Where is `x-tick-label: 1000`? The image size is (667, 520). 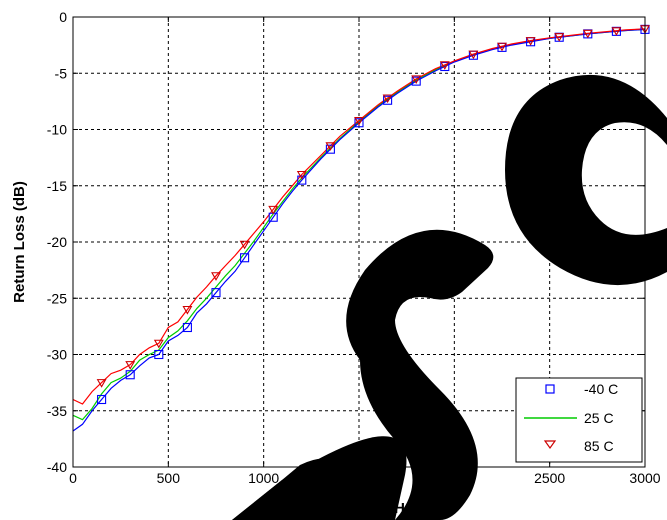
x-tick-label: 1000 is located at coordinates (263, 478).